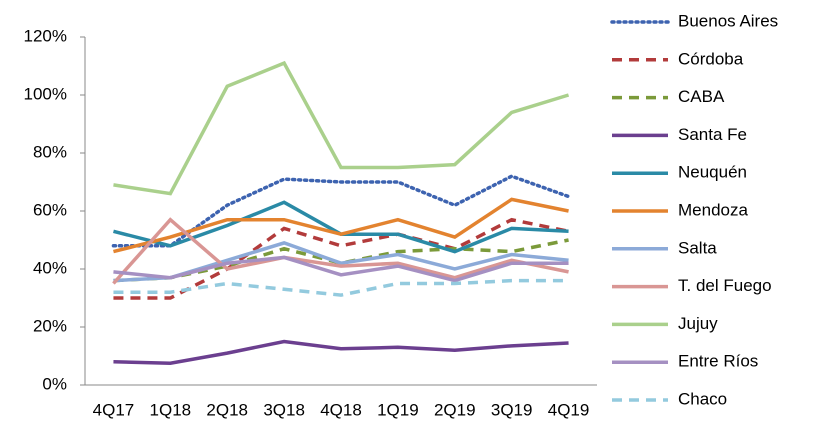 The image size is (829, 430). What do you see at coordinates (697, 247) in the screenshot?
I see `legend-label: Salta` at bounding box center [697, 247].